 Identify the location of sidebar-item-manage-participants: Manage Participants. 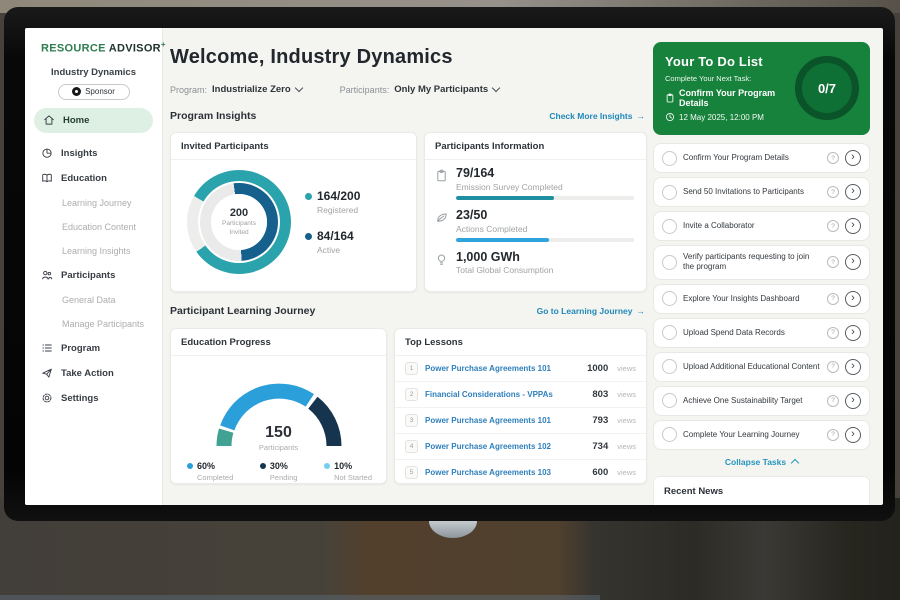
(93, 324).